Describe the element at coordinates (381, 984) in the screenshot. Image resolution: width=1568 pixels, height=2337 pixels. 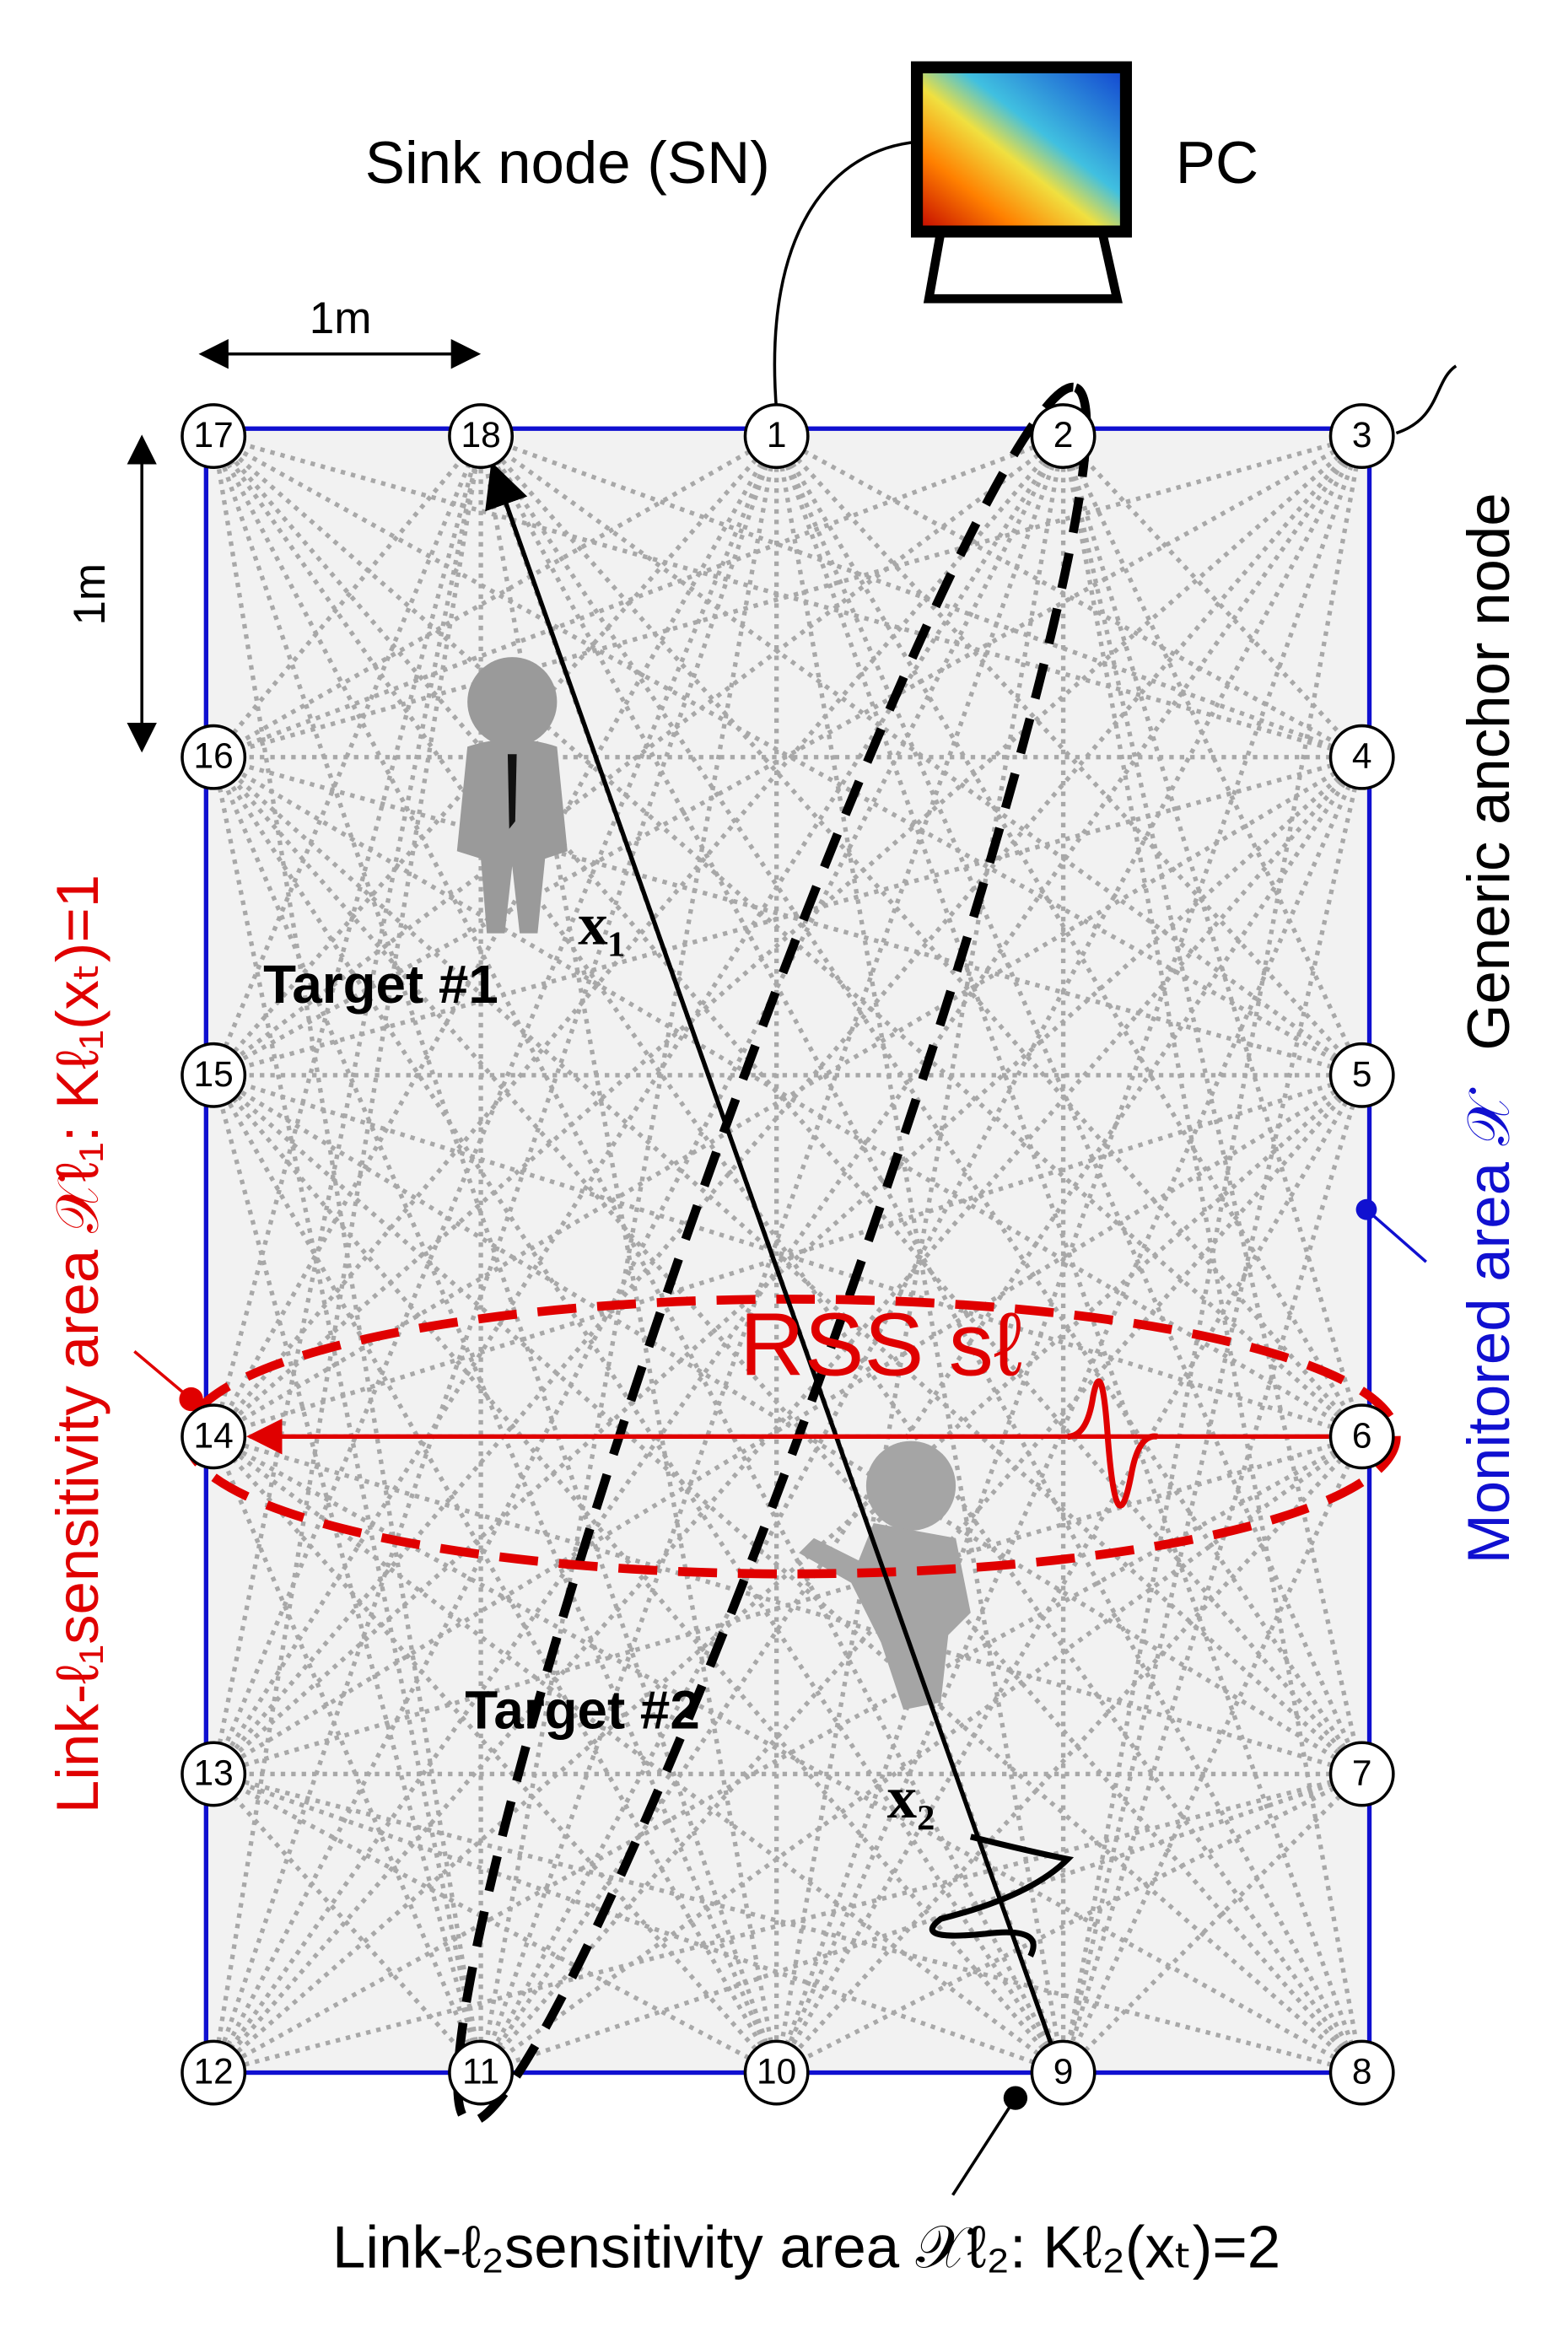
I see `target1-label: Target #1` at that location.